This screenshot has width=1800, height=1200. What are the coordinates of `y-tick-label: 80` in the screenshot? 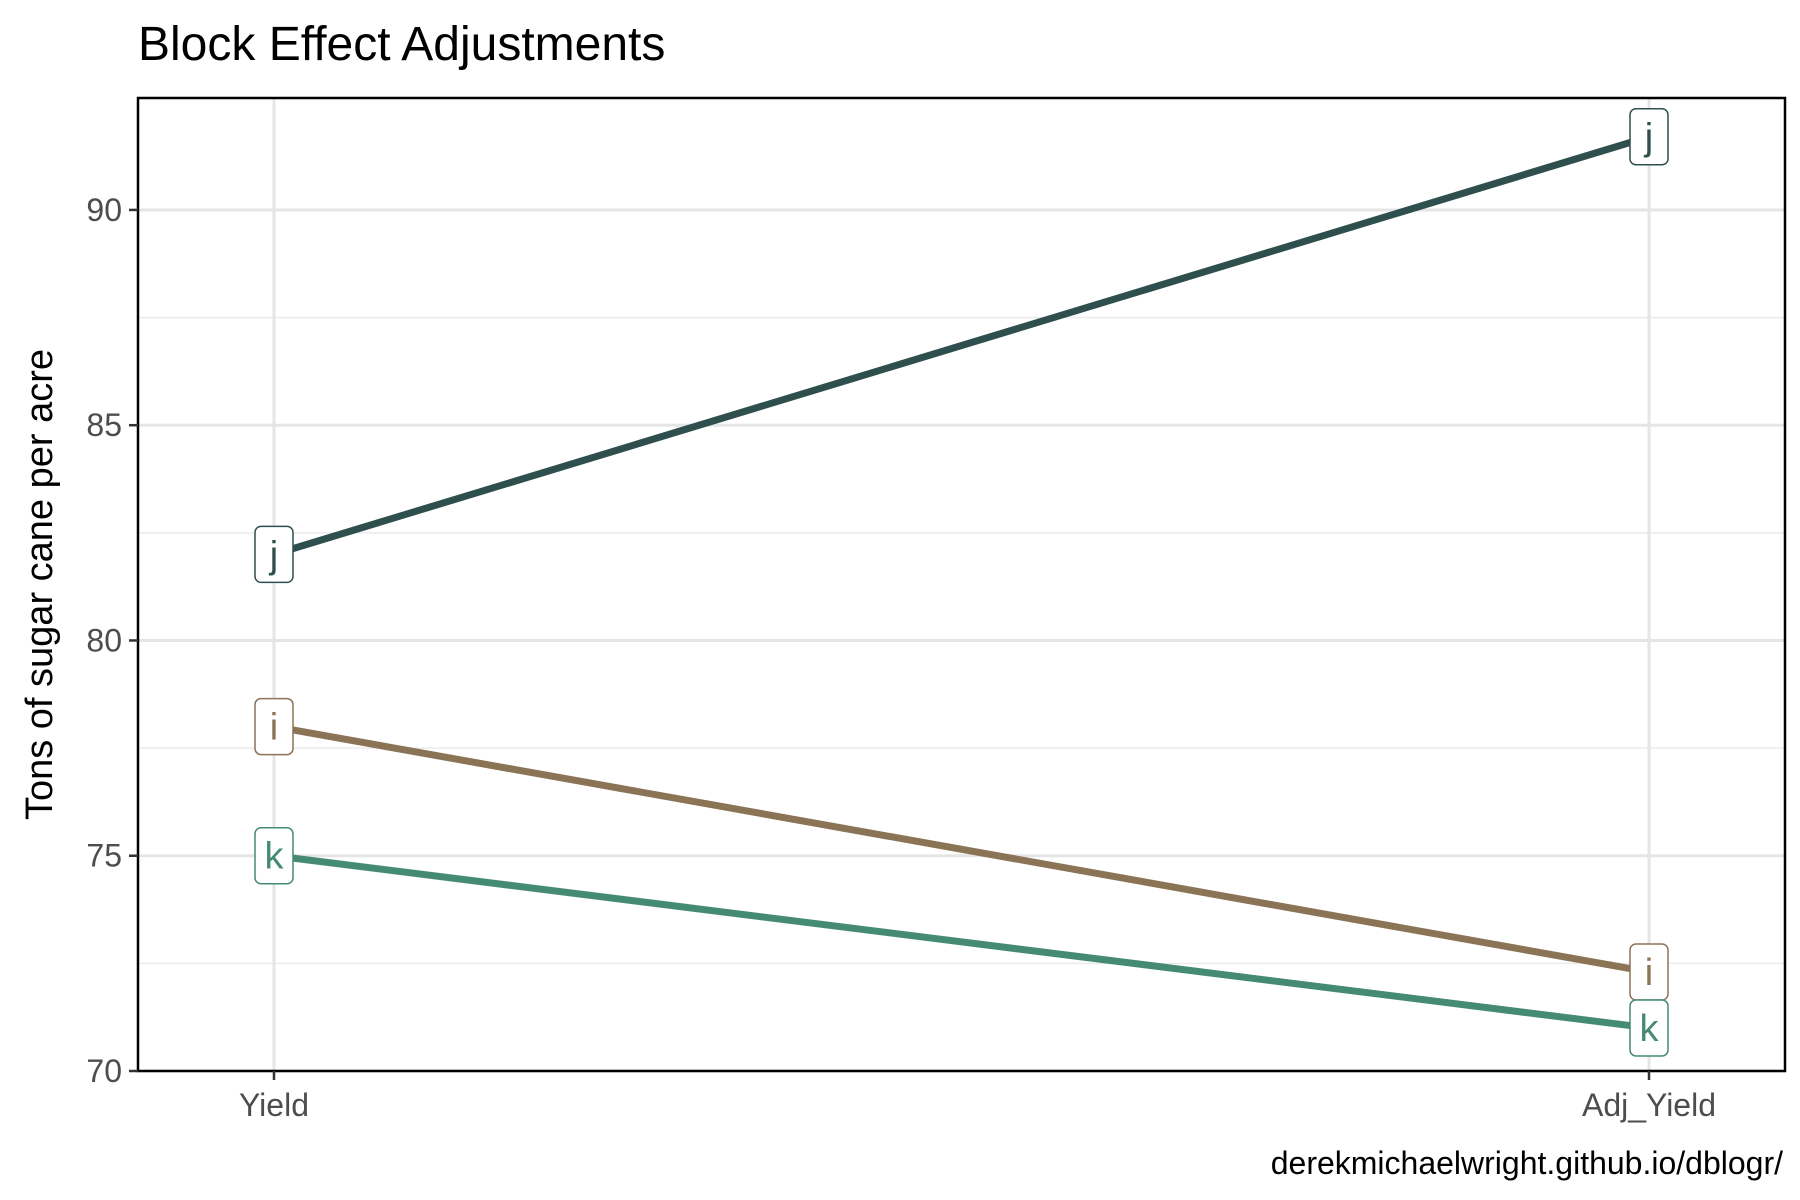 It's located at (104, 640).